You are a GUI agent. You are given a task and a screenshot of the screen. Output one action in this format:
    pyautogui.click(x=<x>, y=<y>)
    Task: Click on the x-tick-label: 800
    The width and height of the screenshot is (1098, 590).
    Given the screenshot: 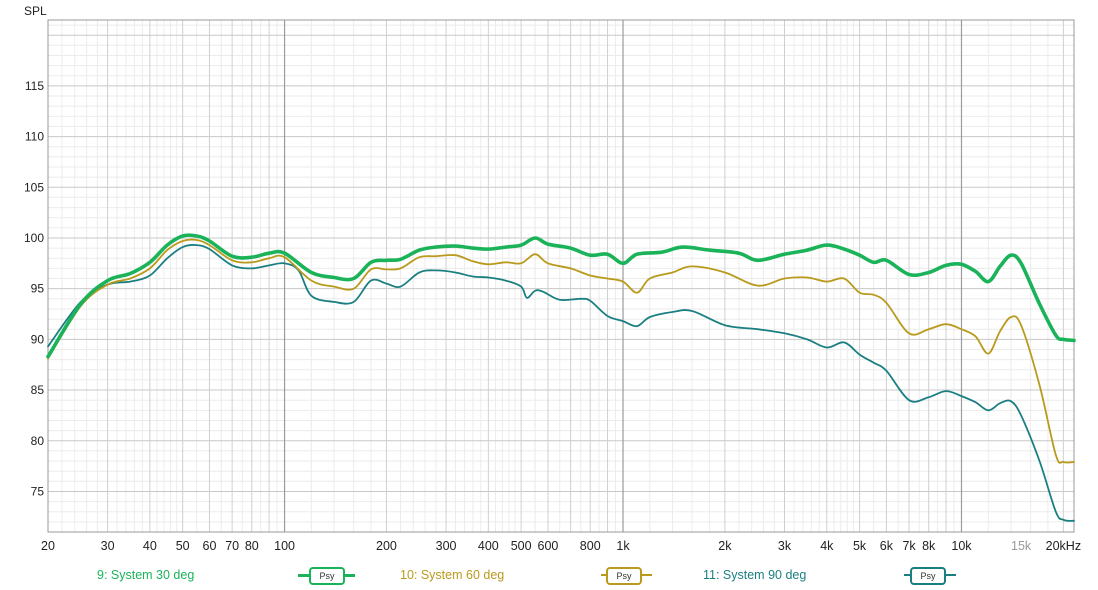 What is the action you would take?
    pyautogui.click(x=590, y=546)
    